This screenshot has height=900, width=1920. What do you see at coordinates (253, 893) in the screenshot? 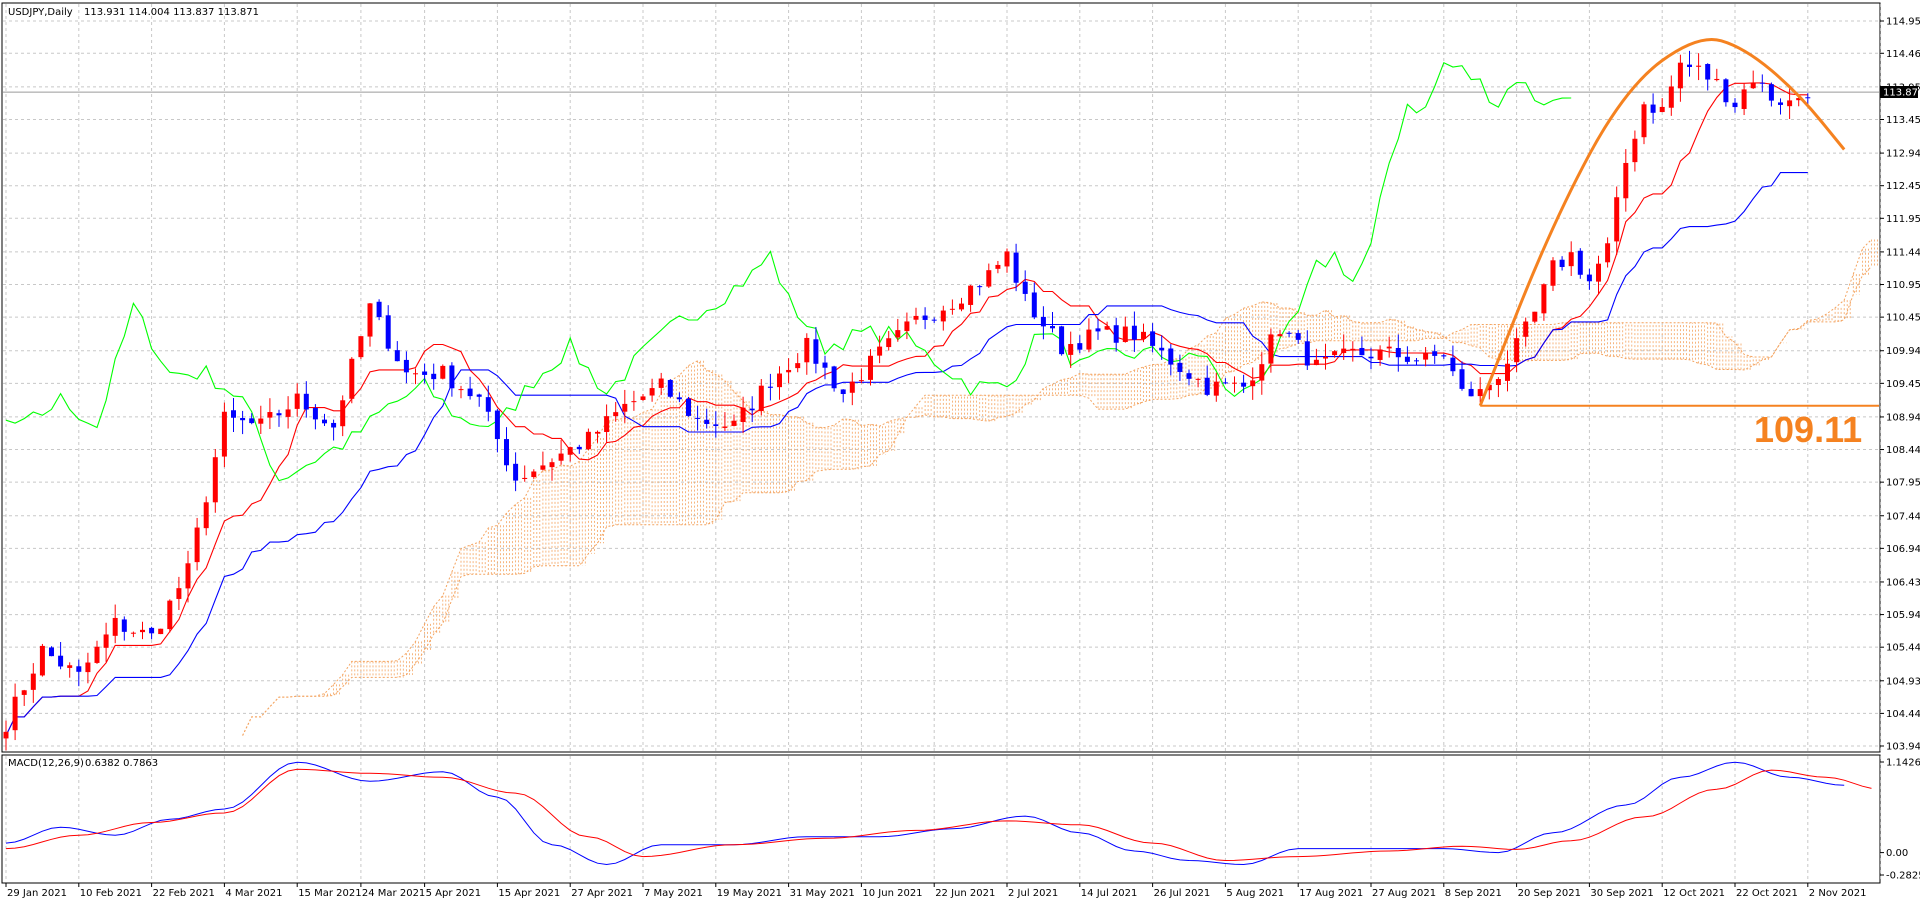
I see `x-tick-label: 4 Mar 2021` at bounding box center [253, 893].